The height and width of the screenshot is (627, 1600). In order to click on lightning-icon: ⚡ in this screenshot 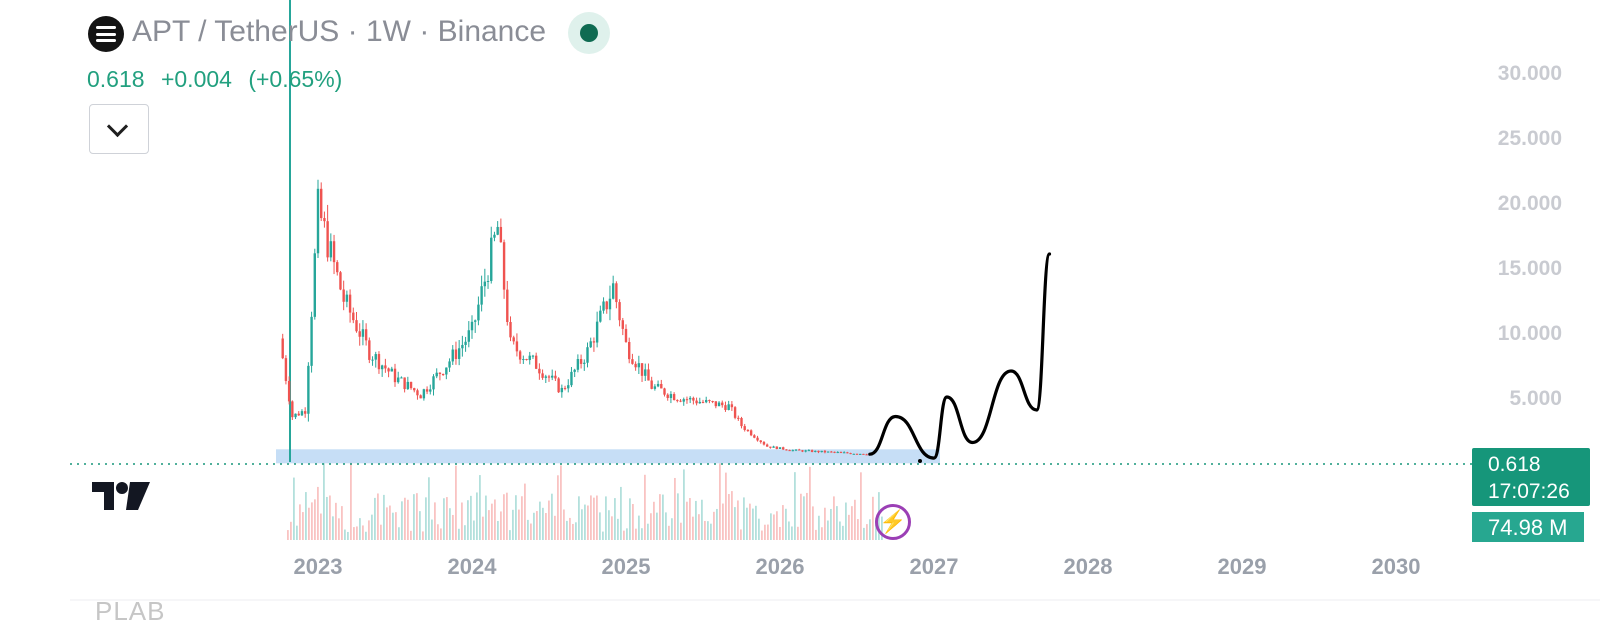, I will do `click(893, 522)`.